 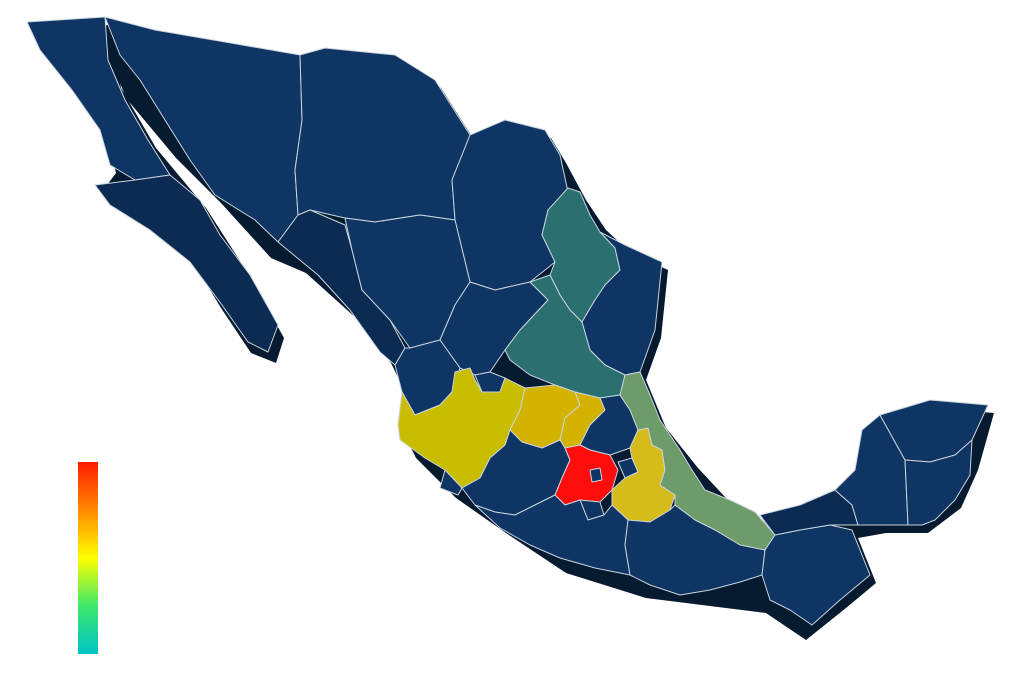 What do you see at coordinates (552, 535) in the screenshot?
I see `state-guerrero` at bounding box center [552, 535].